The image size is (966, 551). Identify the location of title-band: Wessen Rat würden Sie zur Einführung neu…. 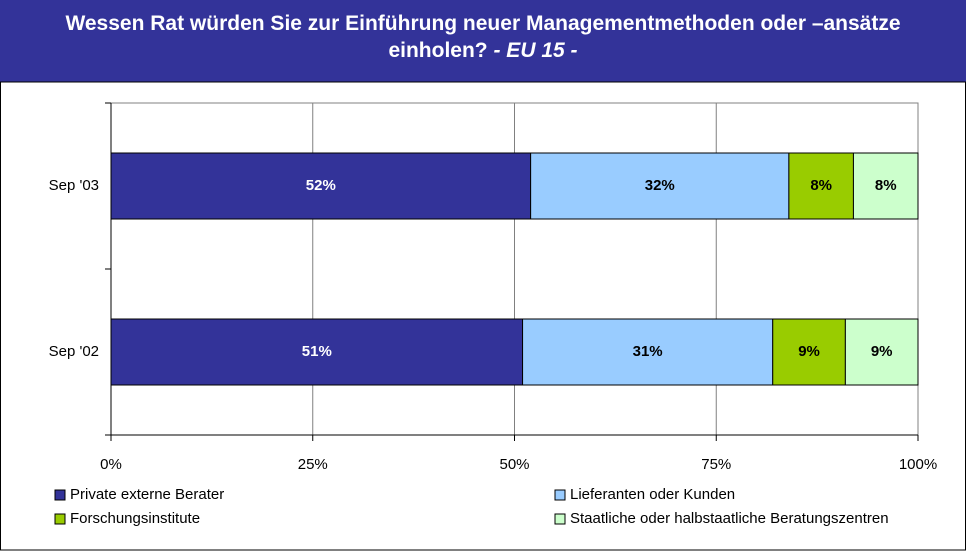
(483, 41).